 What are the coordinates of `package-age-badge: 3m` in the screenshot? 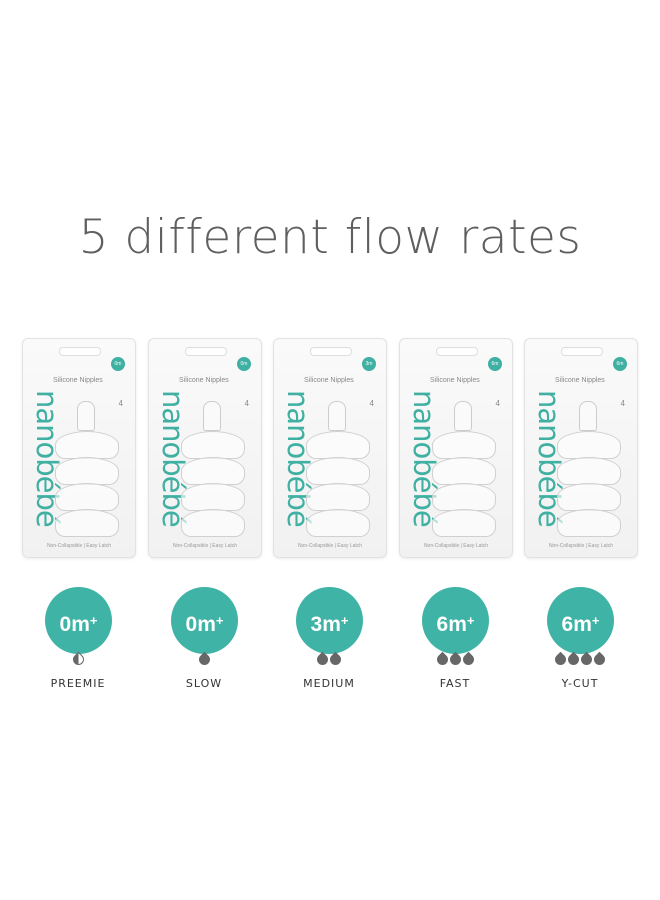 It's located at (369, 364).